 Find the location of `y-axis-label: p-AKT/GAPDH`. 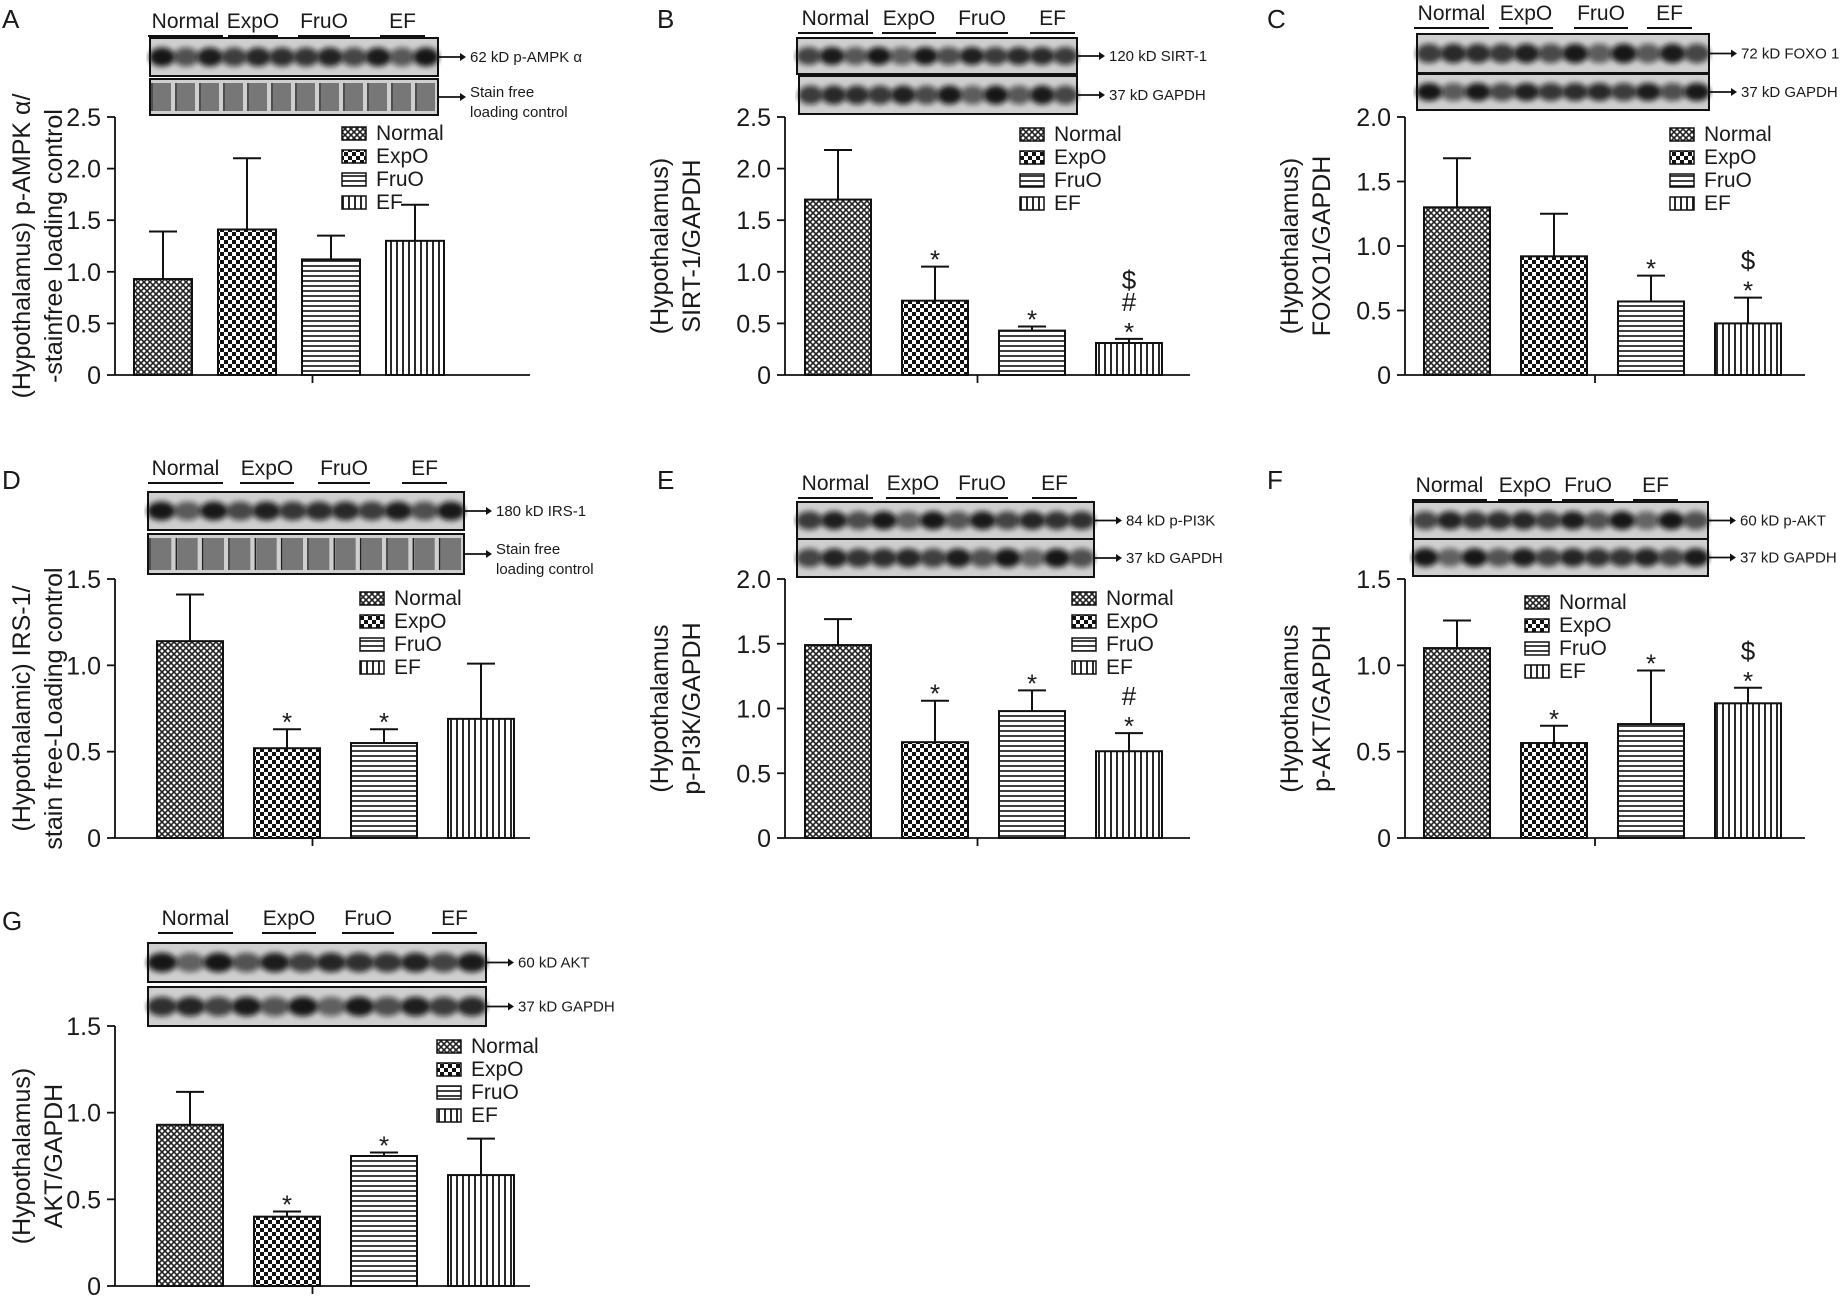

y-axis-label: p-AKT/GAPDH is located at coordinates (1322, 708).